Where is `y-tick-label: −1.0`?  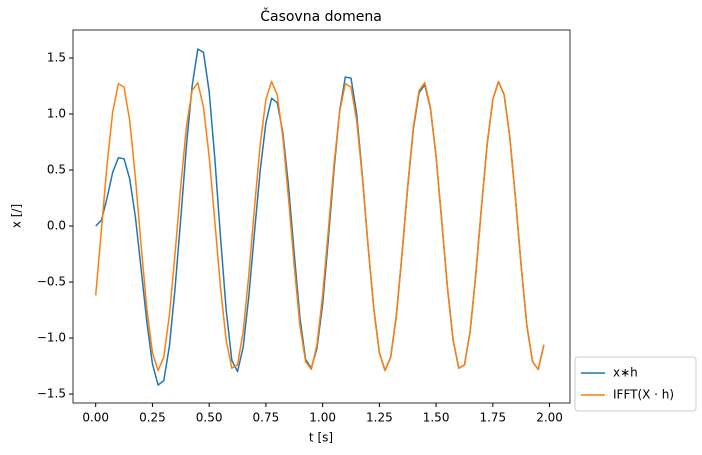
y-tick-label: −1.0 is located at coordinates (51, 338).